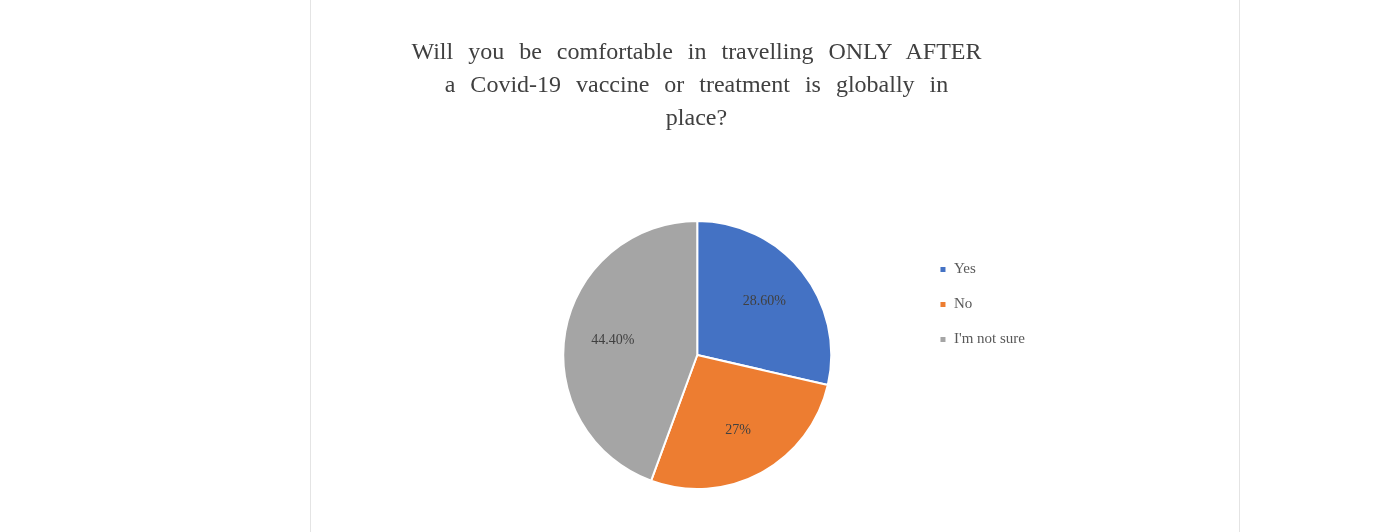 The height and width of the screenshot is (532, 1395). I want to click on legend-label: No, so click(963, 303).